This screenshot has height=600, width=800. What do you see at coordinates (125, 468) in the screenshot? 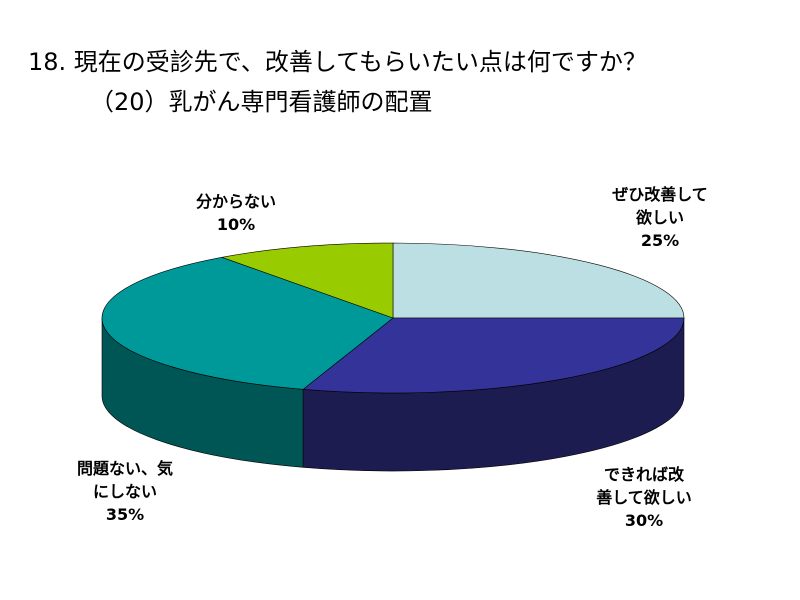
I see `slice-label-line-2-0: 問題ない、気` at bounding box center [125, 468].